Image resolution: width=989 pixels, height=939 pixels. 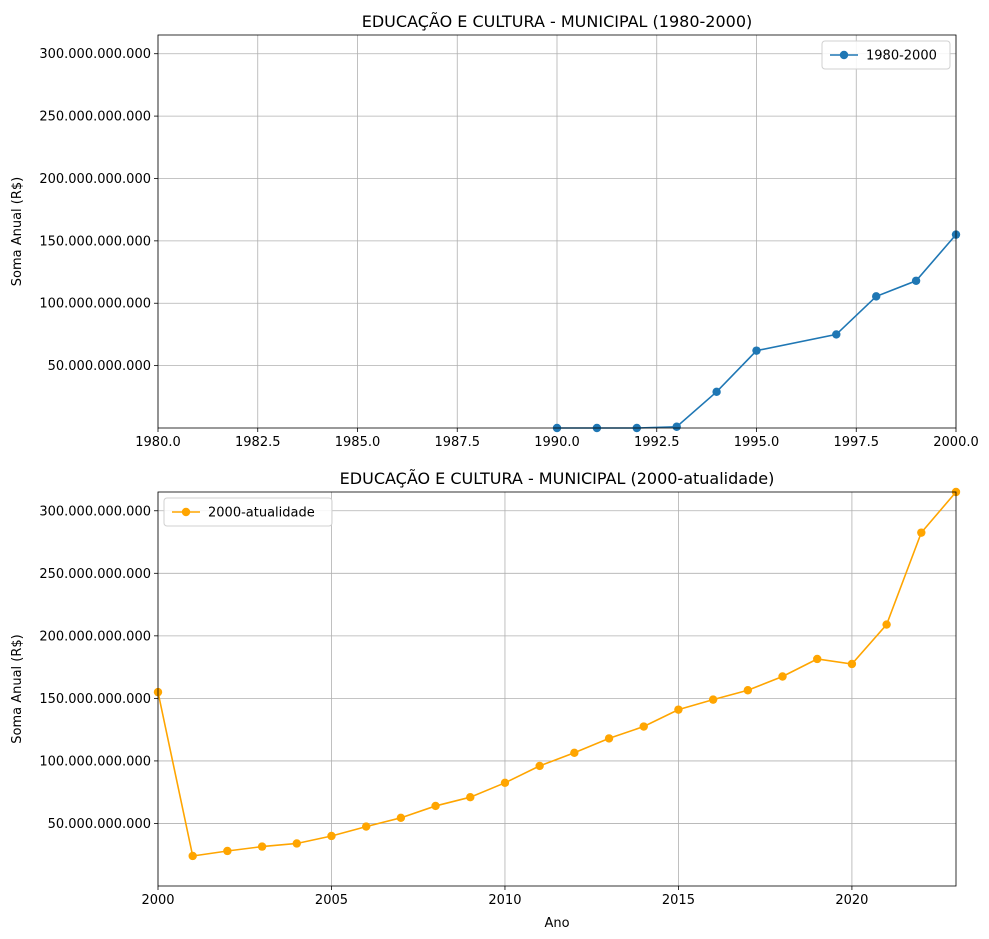 What do you see at coordinates (857, 442) in the screenshot?
I see `x-tick-label: 1997.5` at bounding box center [857, 442].